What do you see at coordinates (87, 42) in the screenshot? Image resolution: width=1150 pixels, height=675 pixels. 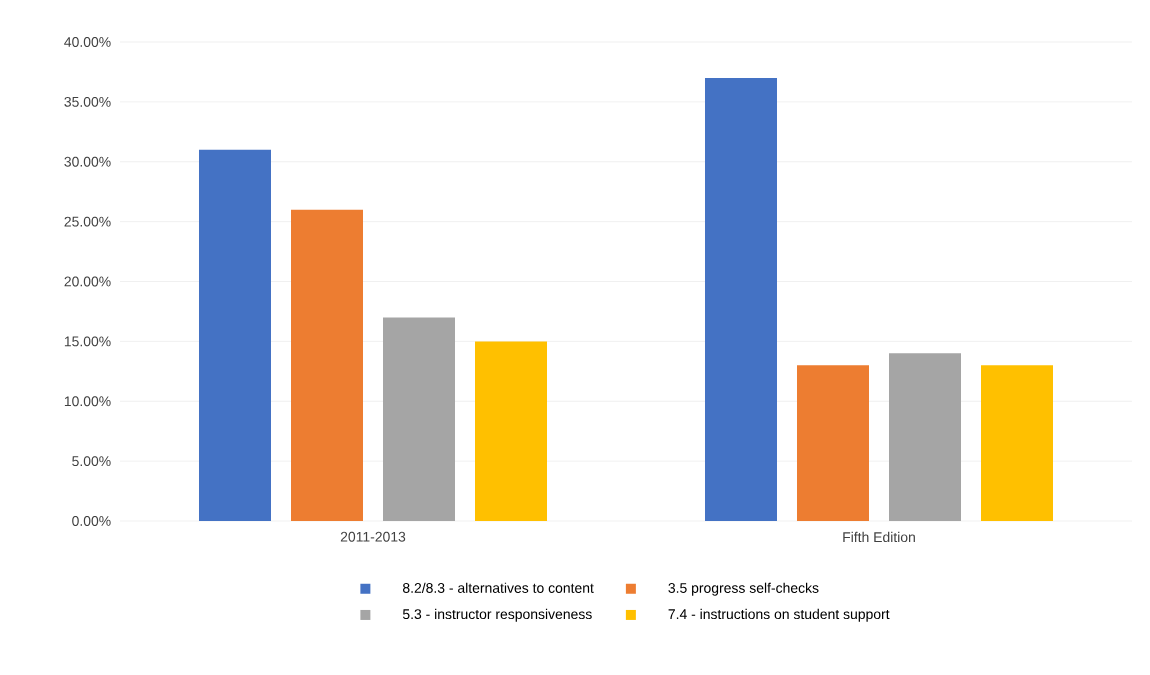 I see `y-tick-label: 40.00%` at bounding box center [87, 42].